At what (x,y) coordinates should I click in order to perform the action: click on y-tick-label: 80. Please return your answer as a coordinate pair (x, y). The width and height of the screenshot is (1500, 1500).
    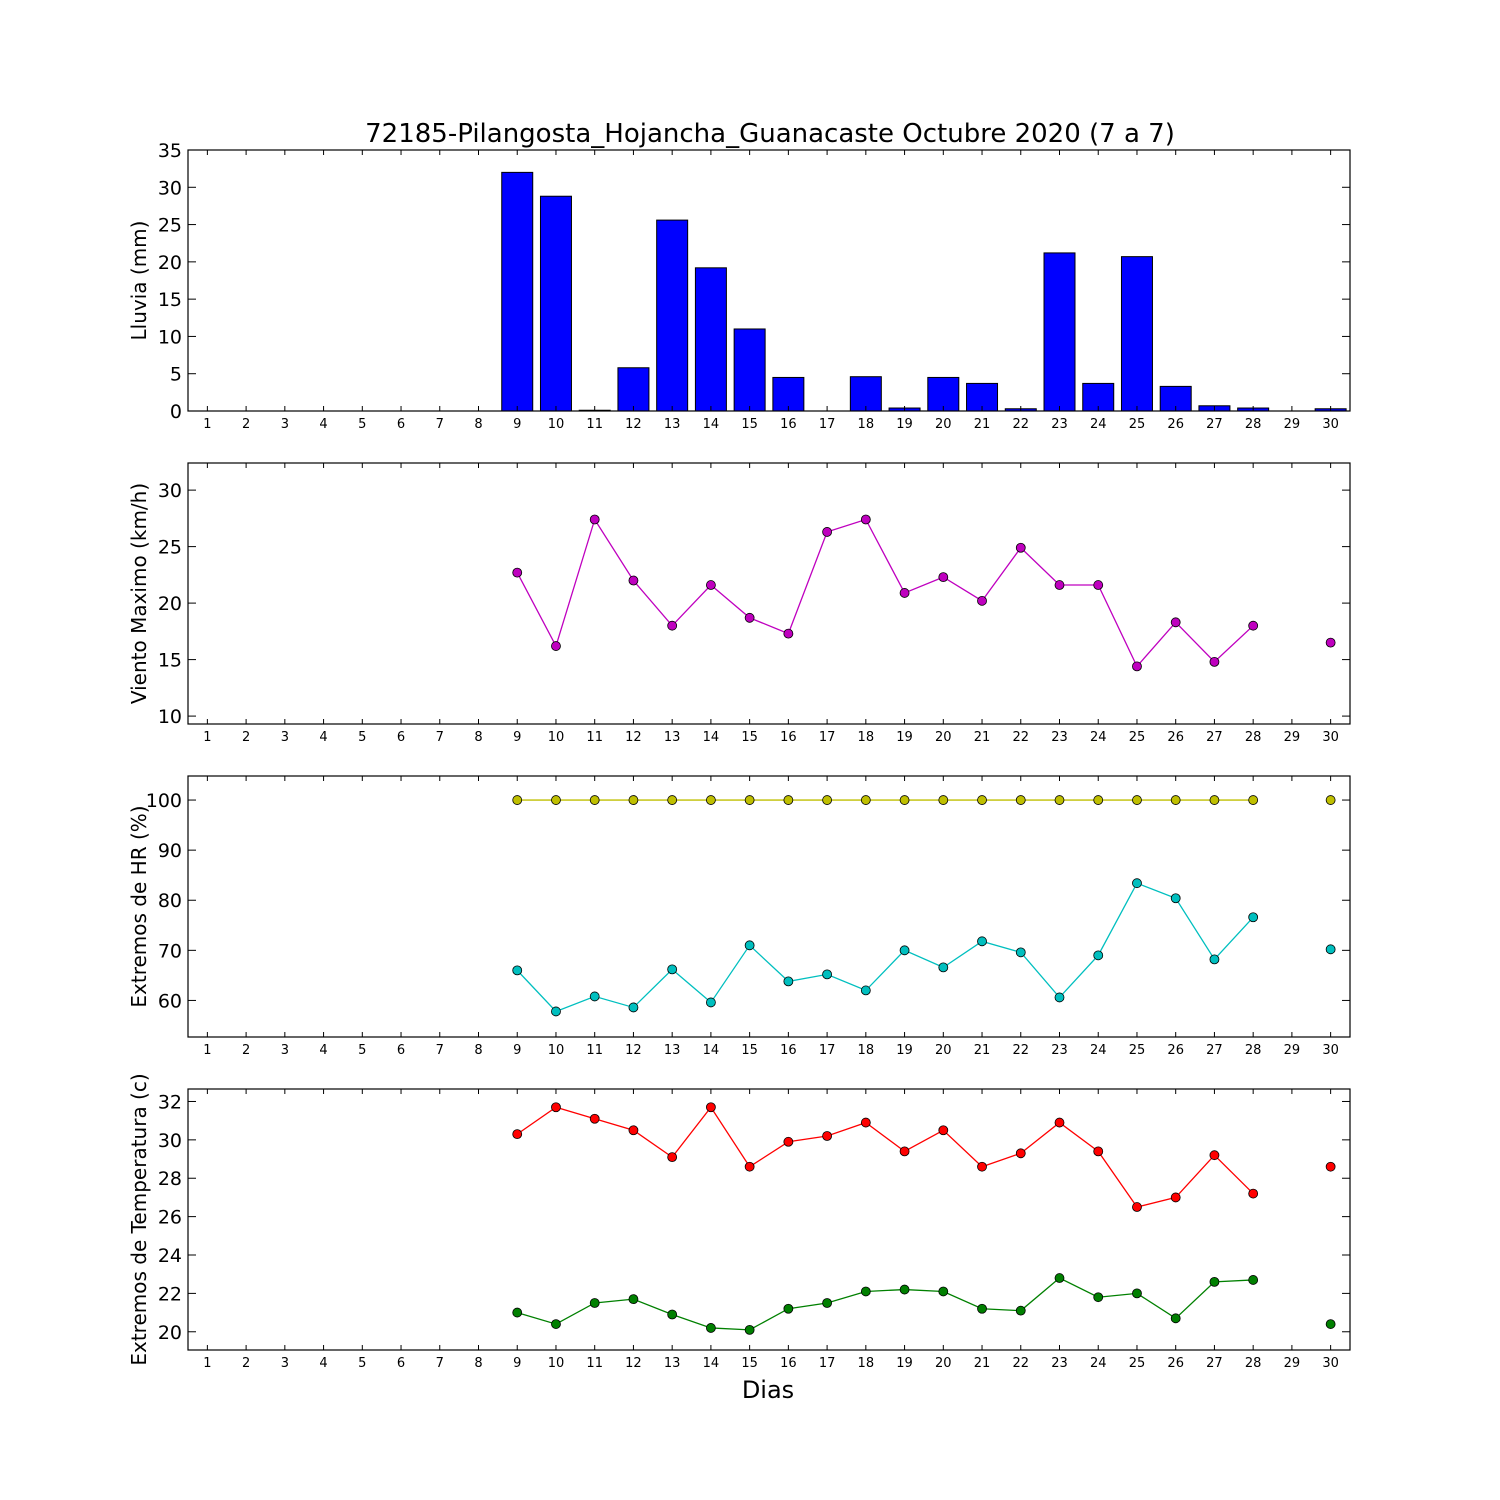
    Looking at the image, I should click on (170, 901).